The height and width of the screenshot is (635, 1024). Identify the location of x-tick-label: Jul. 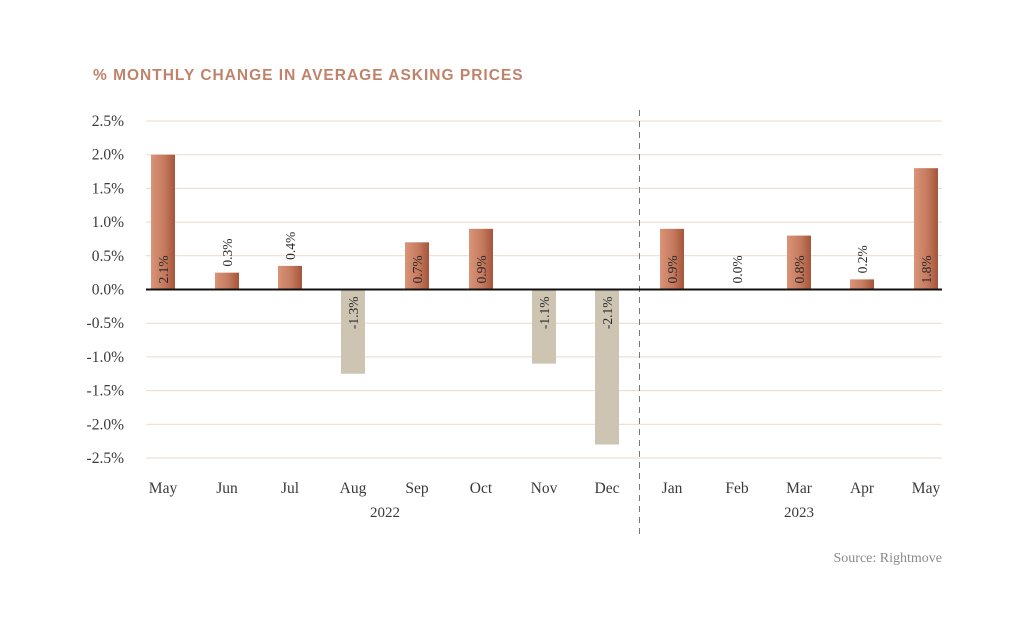
(290, 488).